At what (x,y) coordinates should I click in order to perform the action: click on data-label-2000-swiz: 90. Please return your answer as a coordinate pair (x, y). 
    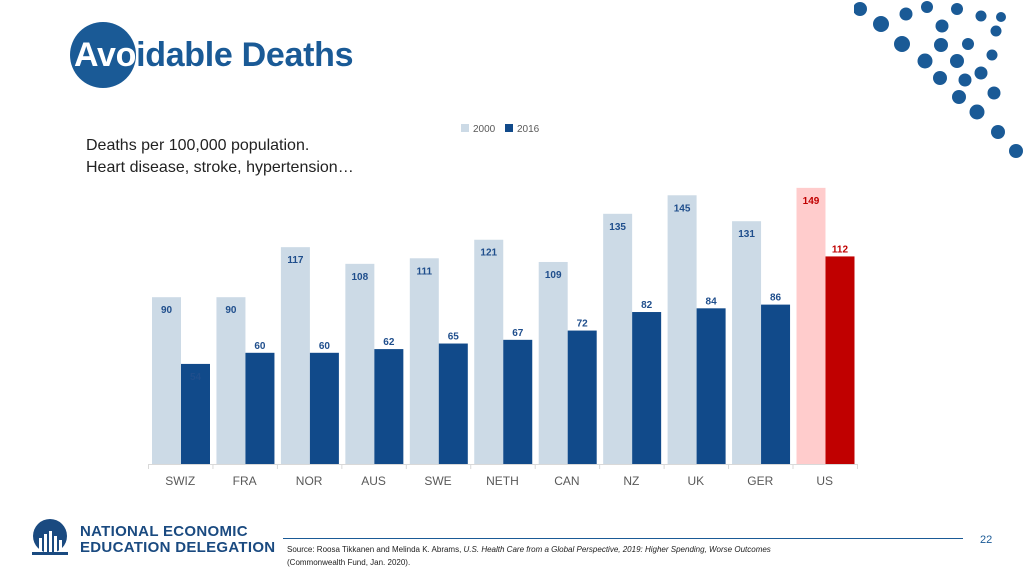
    Looking at the image, I should click on (167, 310).